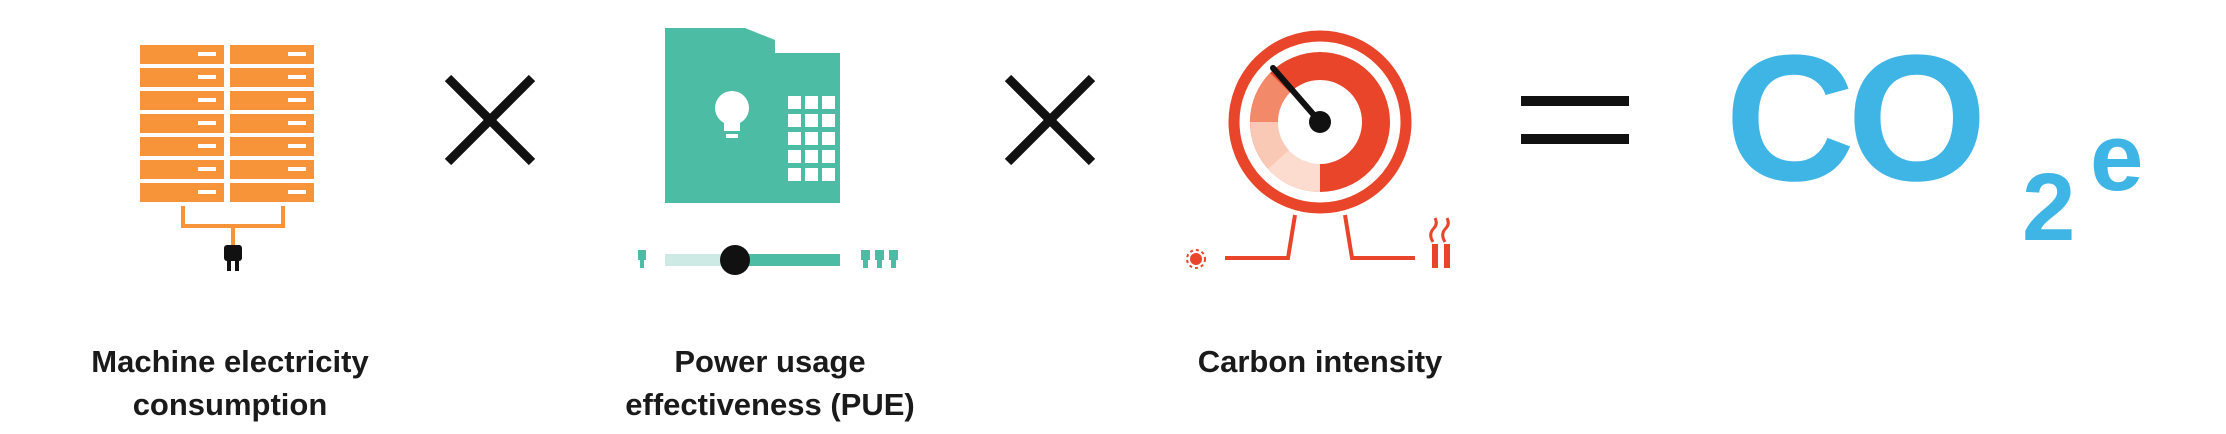 The width and height of the screenshot is (2226, 434). I want to click on machine-electricity-label-line-1: Machine electricity, so click(230, 361).